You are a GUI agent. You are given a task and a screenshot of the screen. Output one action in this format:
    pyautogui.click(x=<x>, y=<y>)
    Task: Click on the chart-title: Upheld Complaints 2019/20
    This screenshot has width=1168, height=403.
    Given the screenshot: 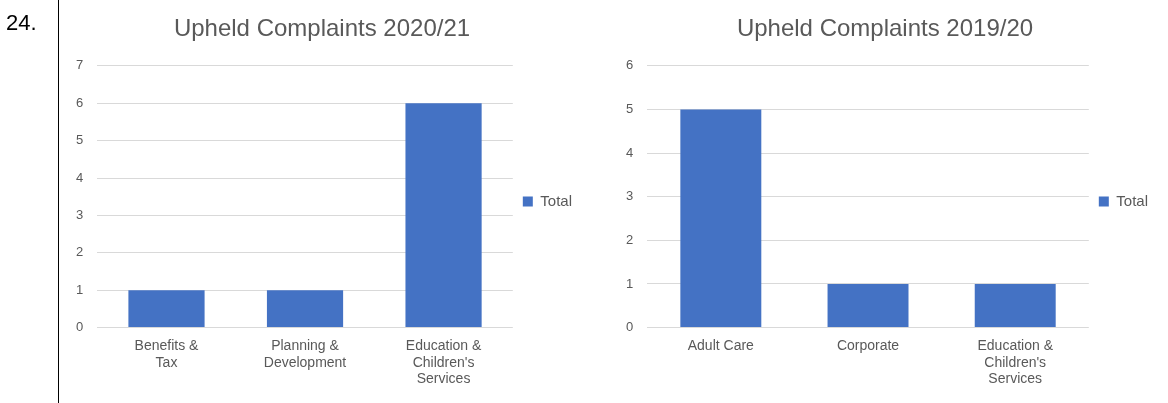 What is the action you would take?
    pyautogui.click(x=885, y=28)
    